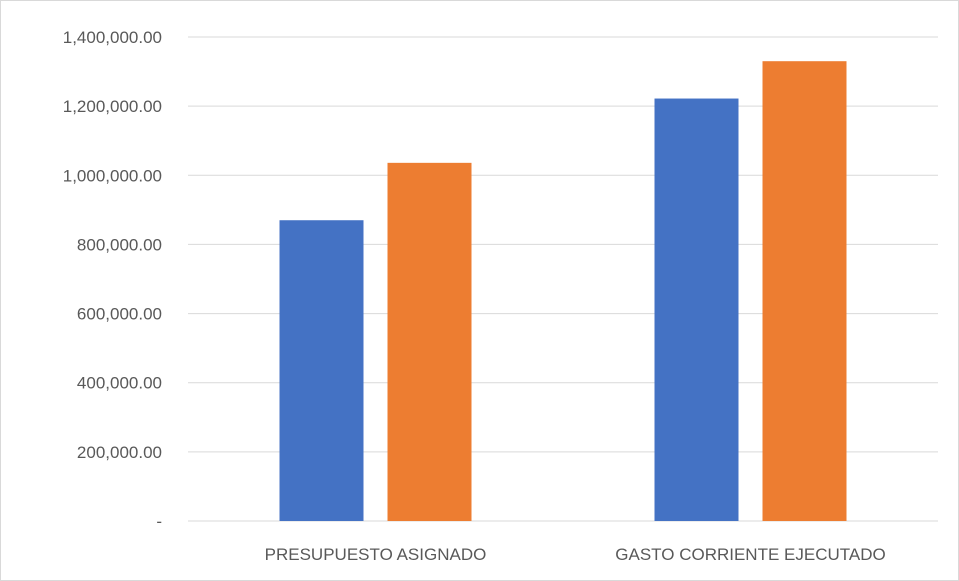 The height and width of the screenshot is (581, 959). Describe the element at coordinates (119, 383) in the screenshot. I see `y-tick-label: 400,000.00` at that location.